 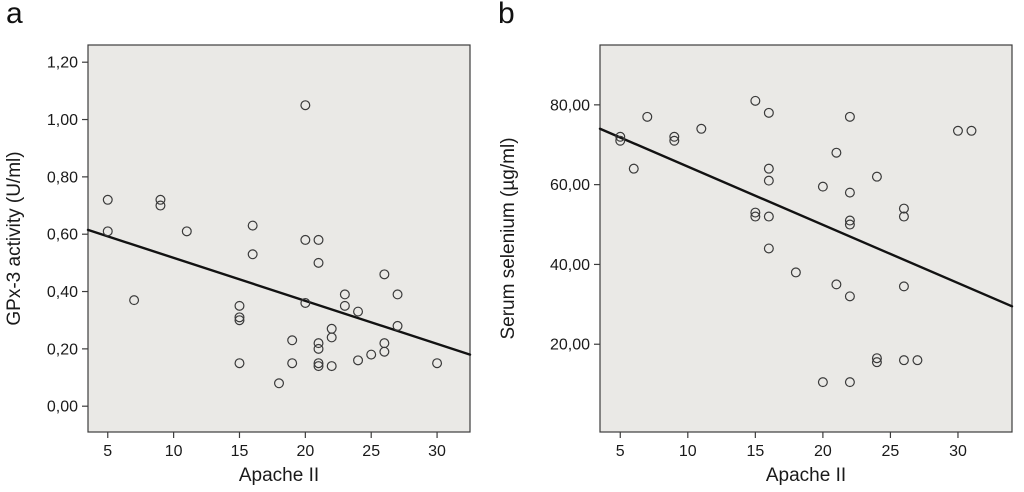 What do you see at coordinates (506, 15) in the screenshot?
I see `panel-b-letter: b` at bounding box center [506, 15].